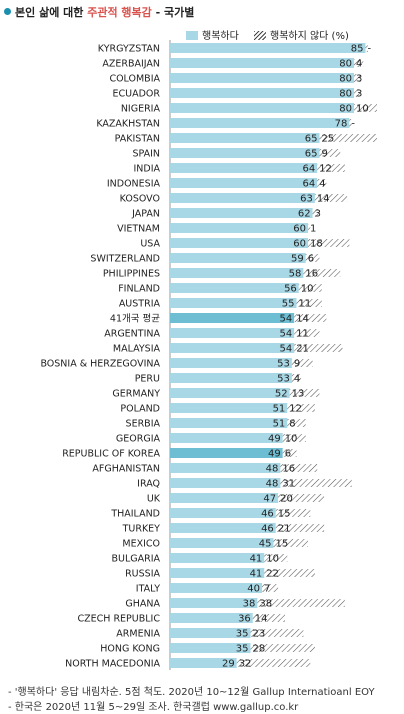  What do you see at coordinates (218, 319) in the screenshot?
I see `chart-row: 41개국 평균 54 14` at bounding box center [218, 319].